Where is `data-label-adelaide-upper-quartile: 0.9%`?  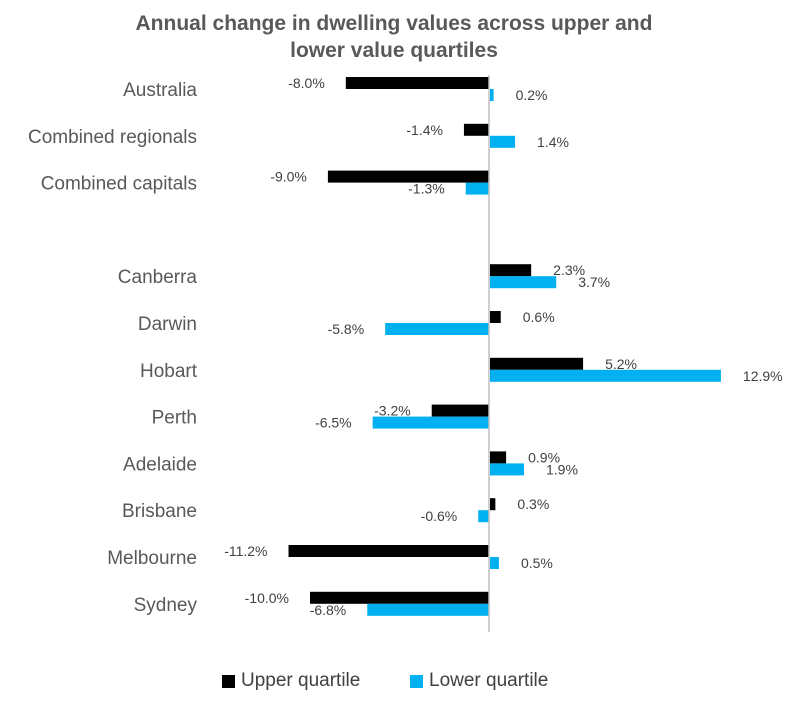 data-label-adelaide-upper-quartile: 0.9% is located at coordinates (544, 457).